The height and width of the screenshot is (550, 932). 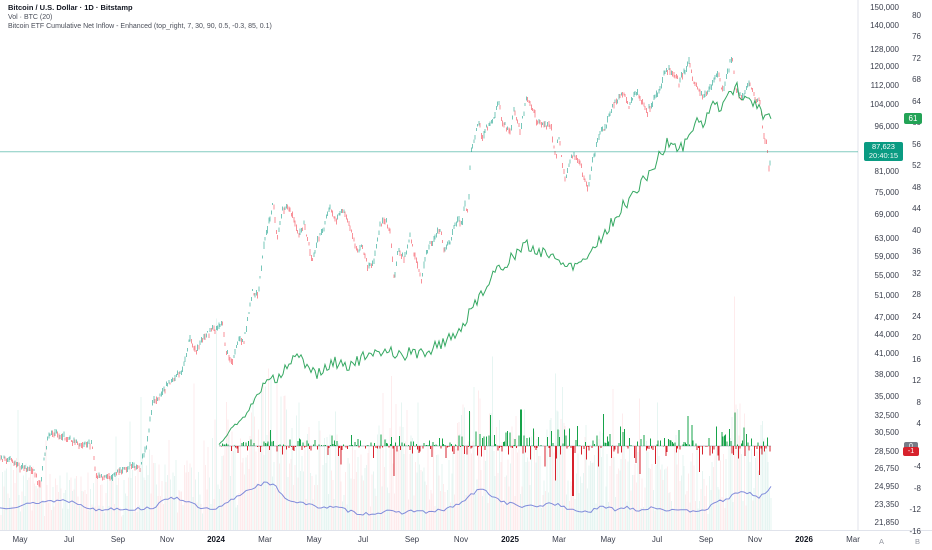 What do you see at coordinates (917, 466) in the screenshot?
I see `secondary-tick-label: -4` at bounding box center [917, 466].